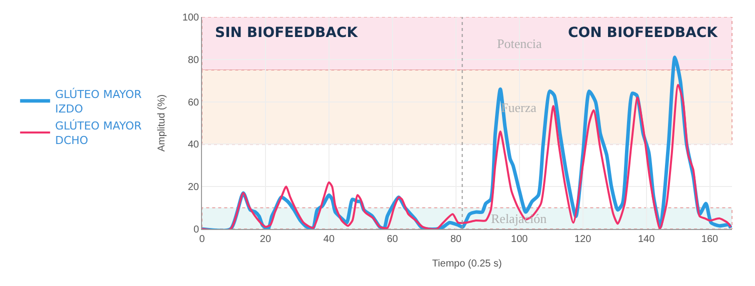  I want to click on band-label: Relajación, so click(519, 218).